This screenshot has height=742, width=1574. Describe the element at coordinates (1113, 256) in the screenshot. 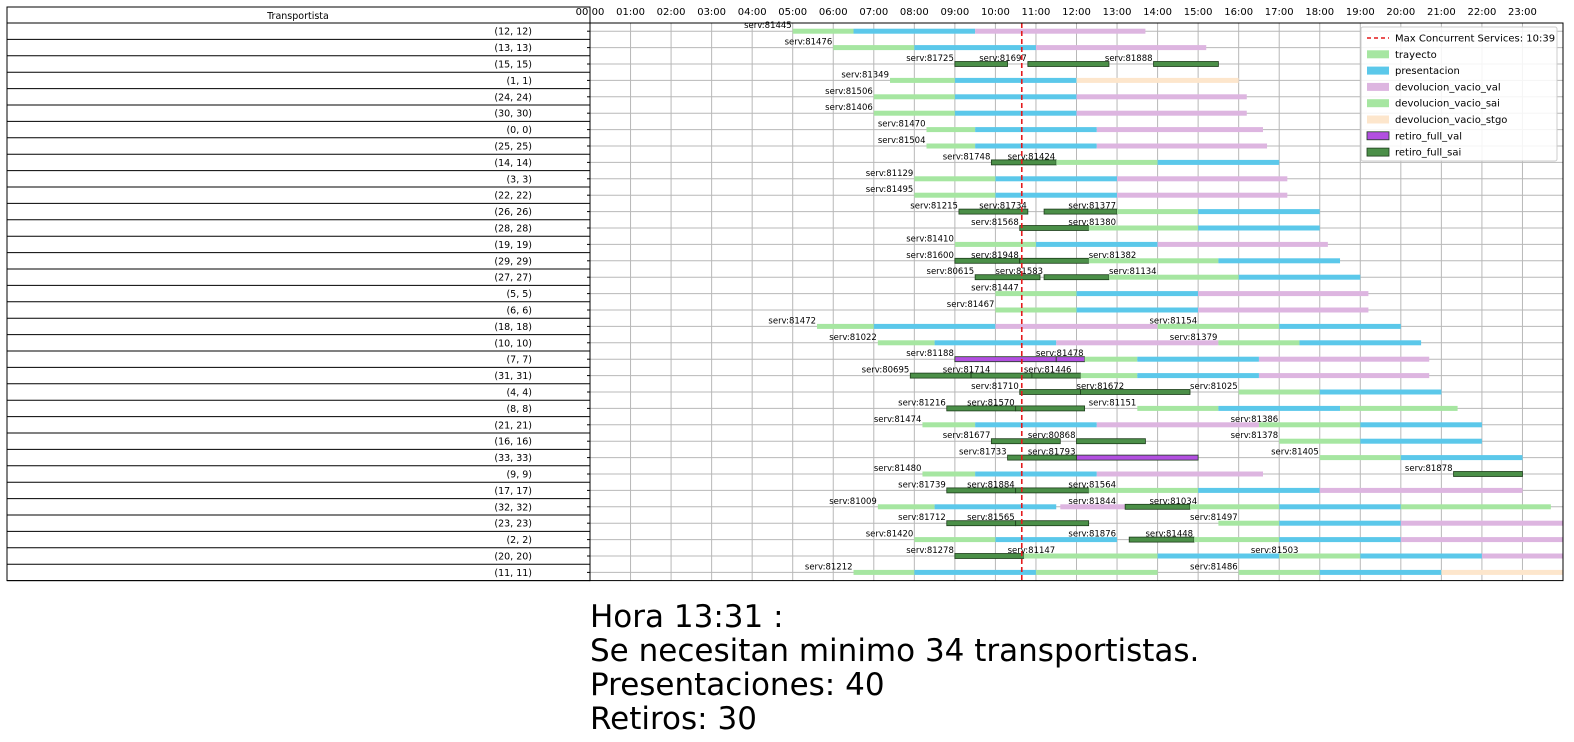

I see `service-label: serv:81382` at that location.